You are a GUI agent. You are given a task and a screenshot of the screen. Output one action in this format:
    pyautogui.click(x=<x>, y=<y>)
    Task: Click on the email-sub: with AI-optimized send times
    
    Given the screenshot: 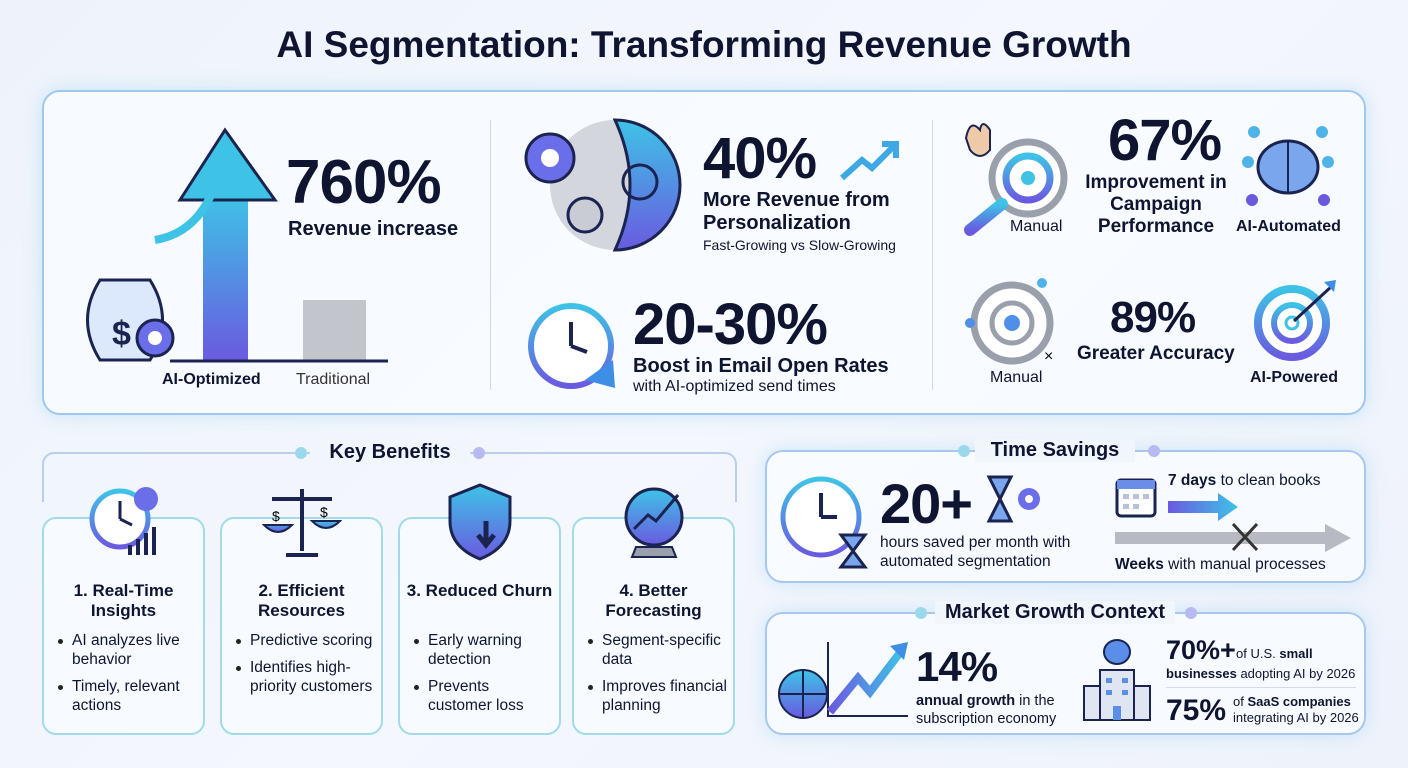 What is the action you would take?
    pyautogui.click(x=734, y=386)
    